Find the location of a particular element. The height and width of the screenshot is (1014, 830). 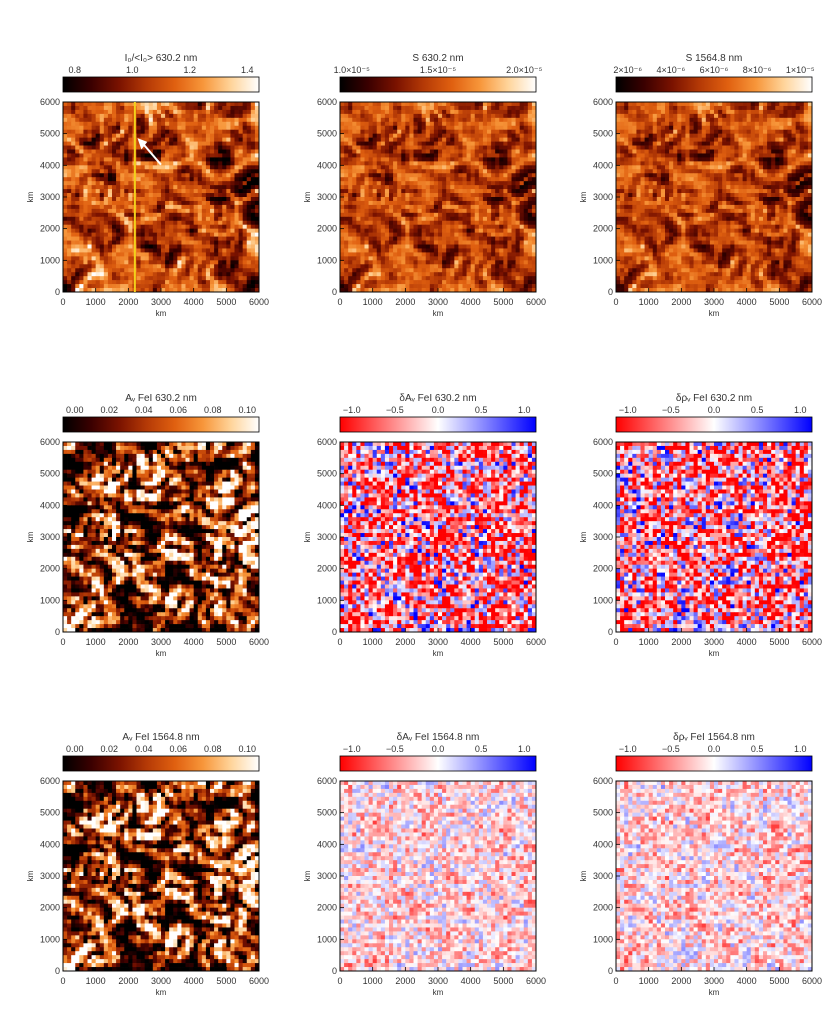

colorbar-tick-label: 8×10⁻⁶ is located at coordinates (757, 70).